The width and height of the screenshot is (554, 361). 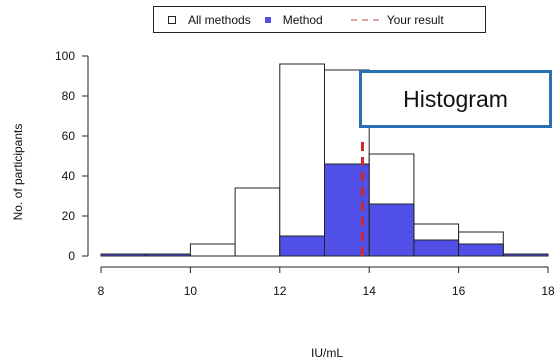 I want to click on legend-label-your-result: Your result, so click(x=415, y=19).